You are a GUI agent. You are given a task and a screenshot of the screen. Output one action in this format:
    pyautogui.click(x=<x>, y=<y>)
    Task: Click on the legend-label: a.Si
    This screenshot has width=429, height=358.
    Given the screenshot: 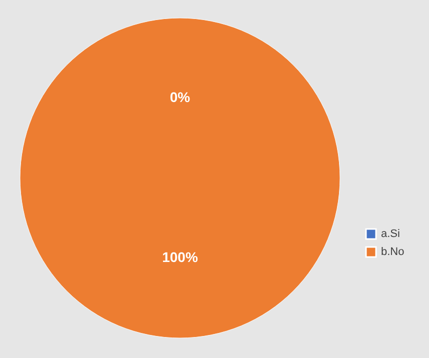 What is the action you would take?
    pyautogui.click(x=390, y=234)
    